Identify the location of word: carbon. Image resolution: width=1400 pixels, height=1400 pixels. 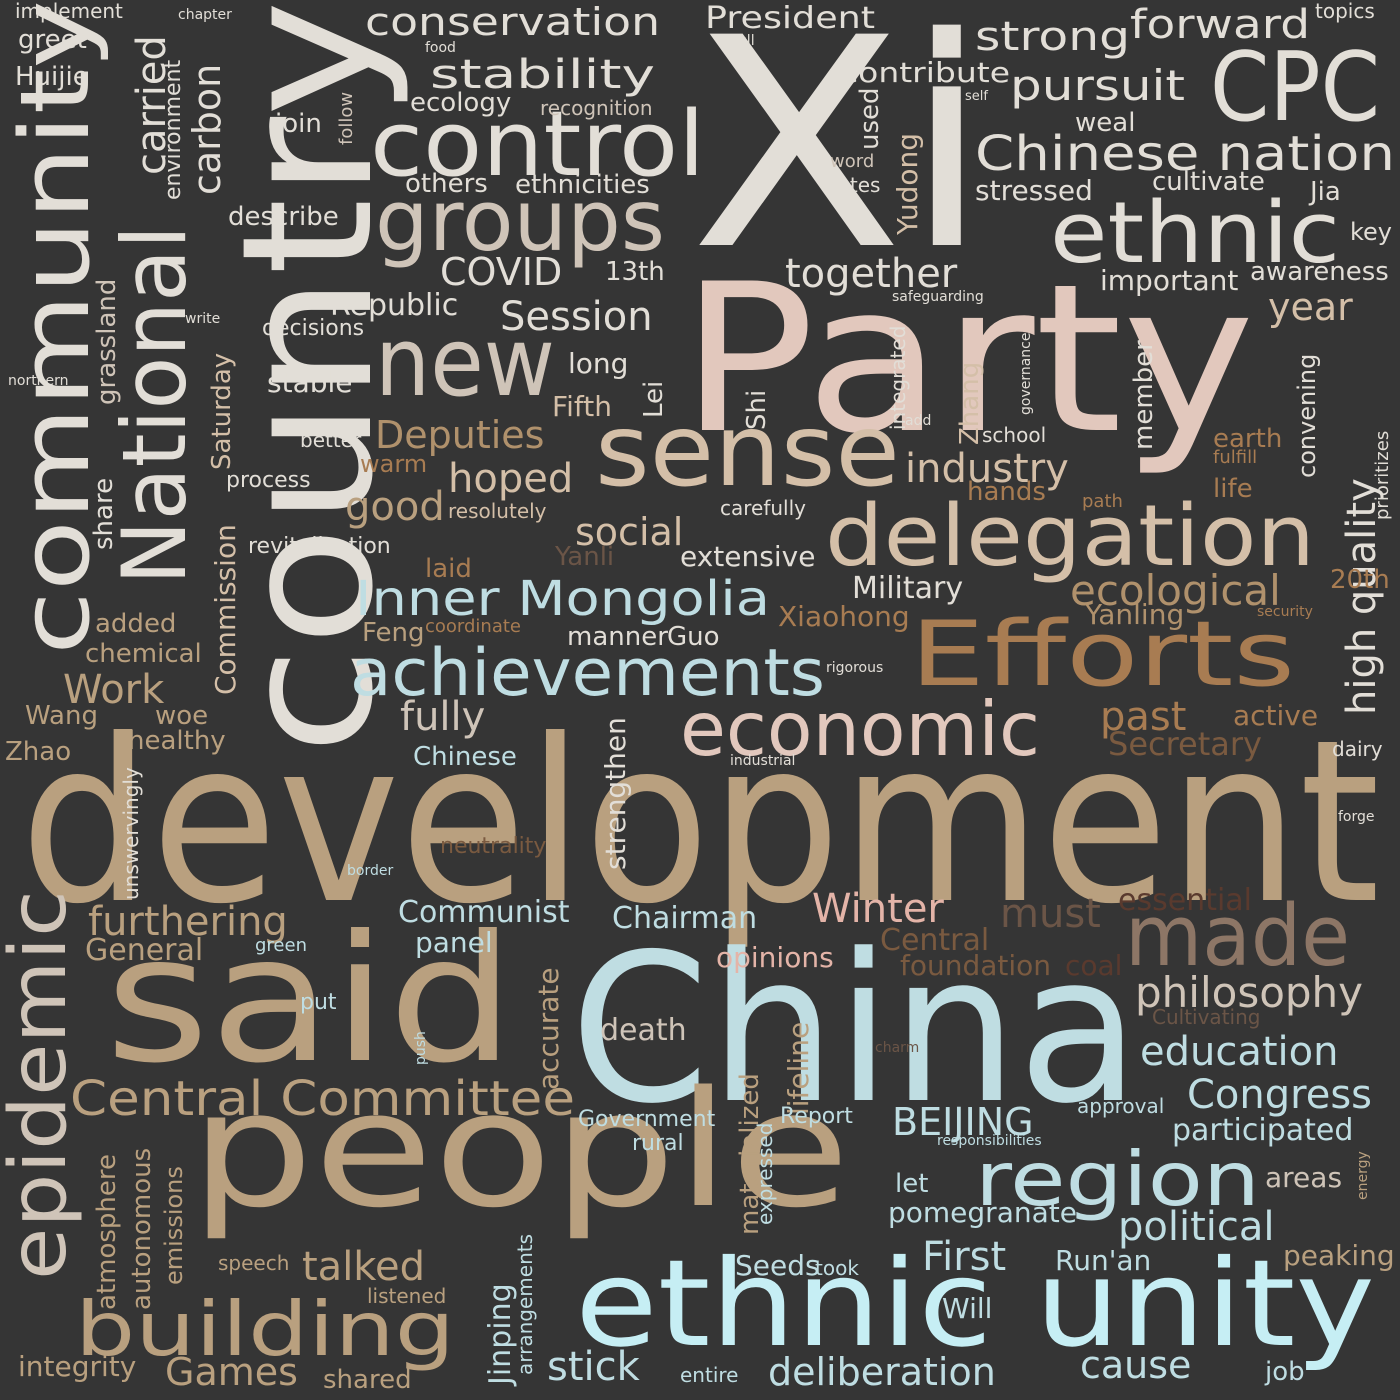
(207, 129).